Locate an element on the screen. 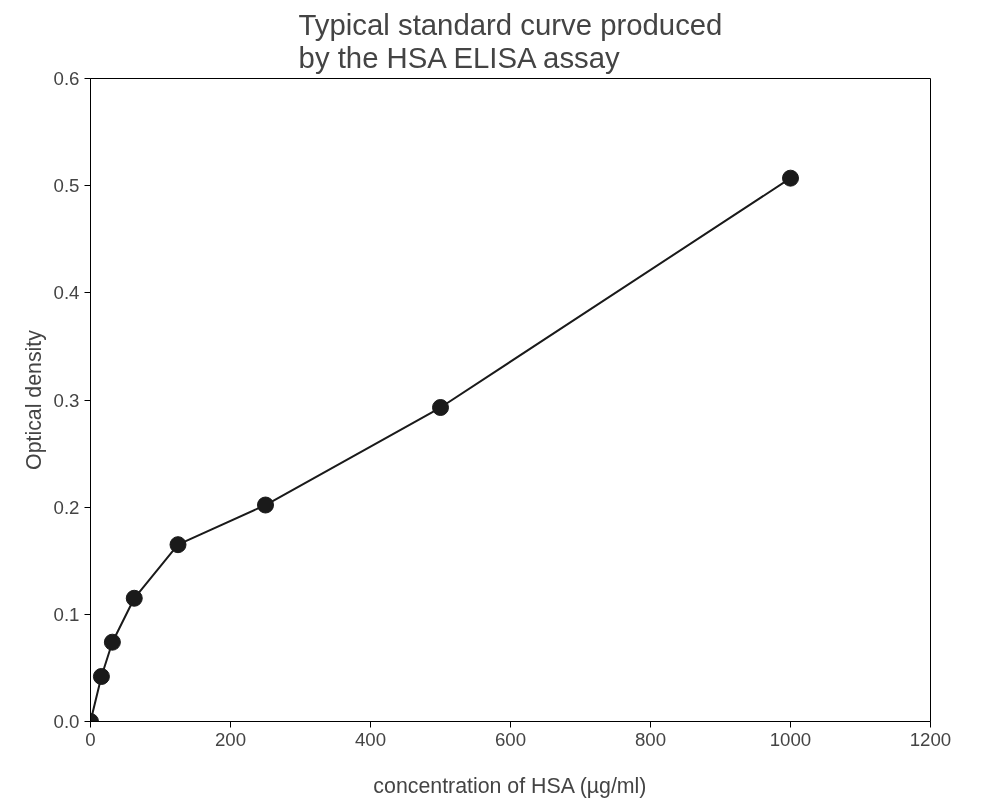  y-tick-label: 0.6 is located at coordinates (66, 78).